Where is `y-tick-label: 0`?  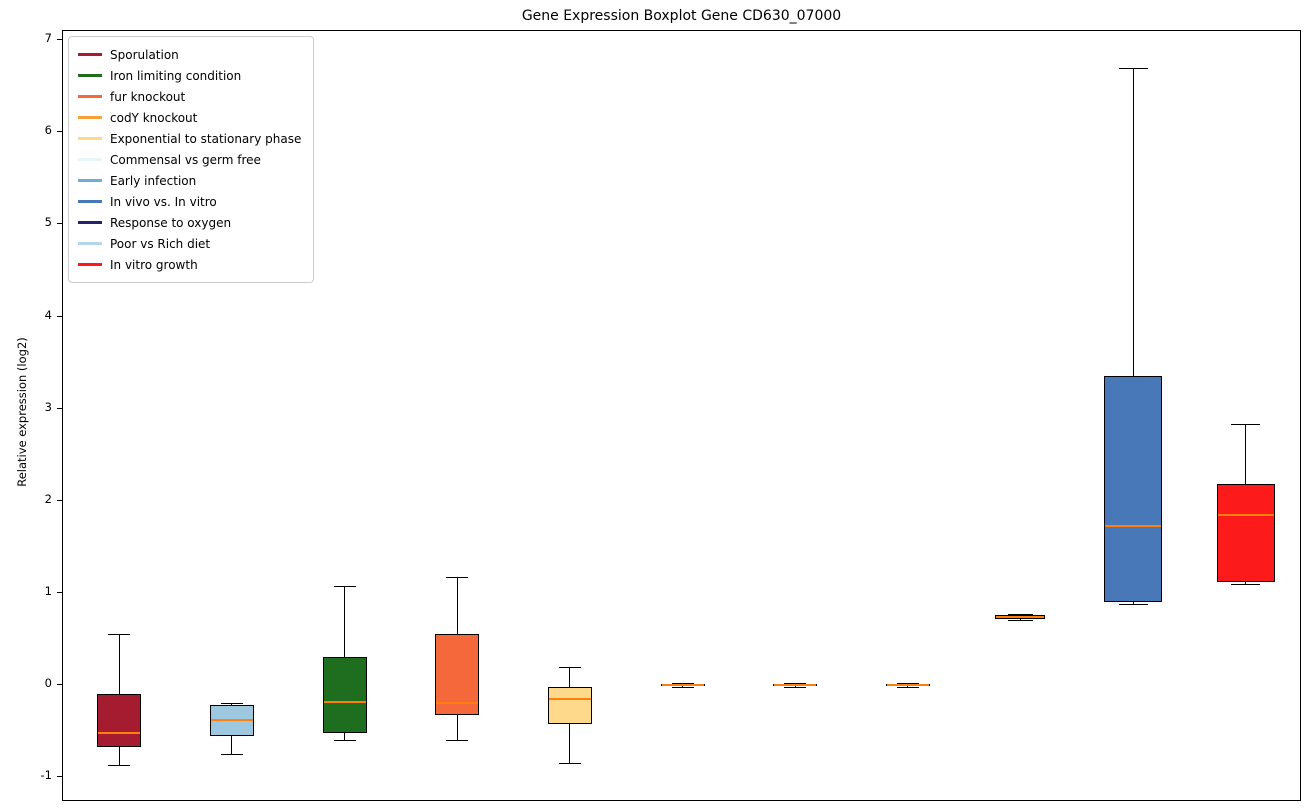 y-tick-label: 0 is located at coordinates (48, 683).